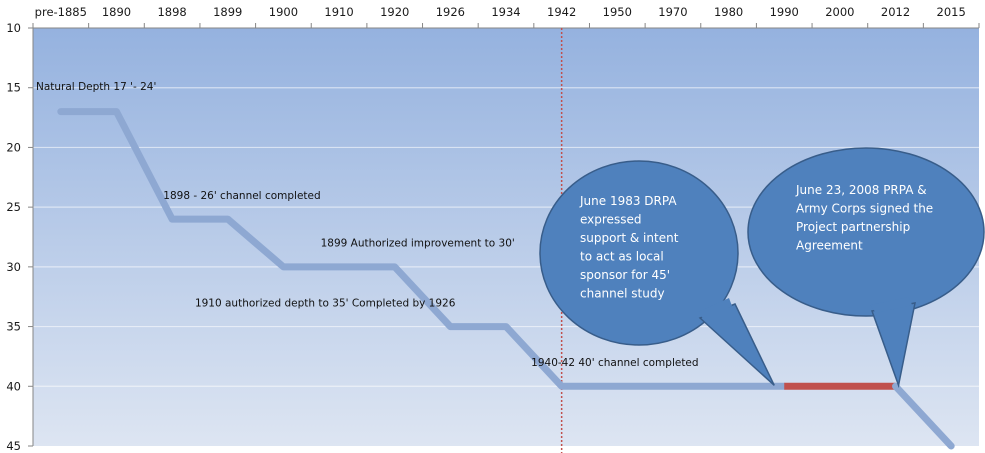  What do you see at coordinates (561, 12) in the screenshot?
I see `x-tick-label: 1942` at bounding box center [561, 12].